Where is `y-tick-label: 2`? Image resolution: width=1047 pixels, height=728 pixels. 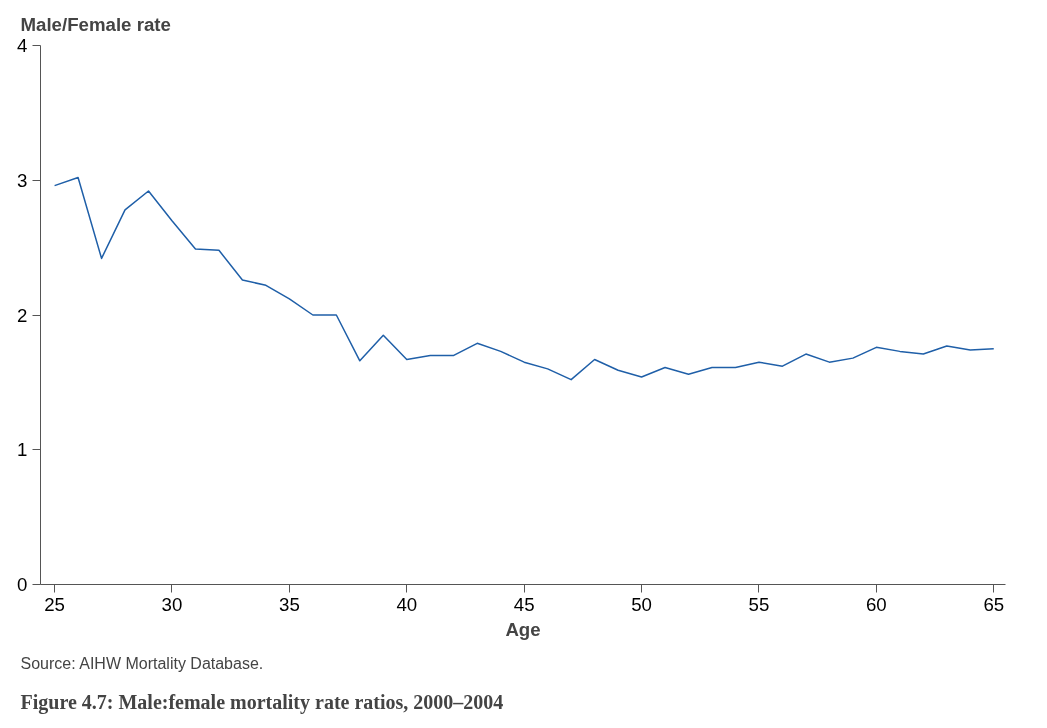
y-tick-label: 2 is located at coordinates (22, 315).